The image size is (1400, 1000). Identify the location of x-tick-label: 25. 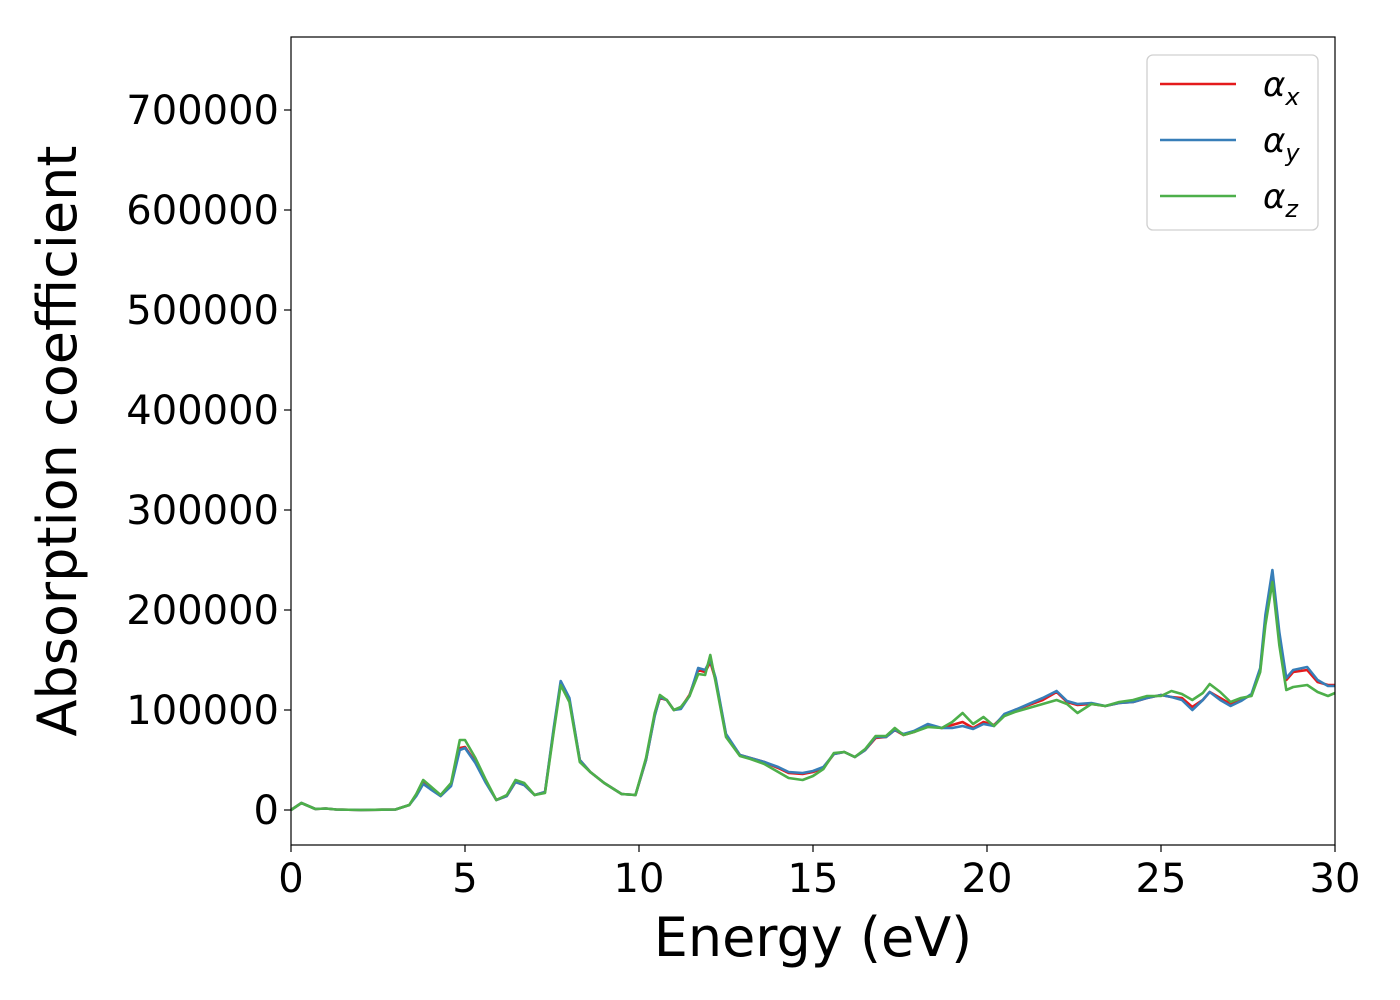
(1161, 879).